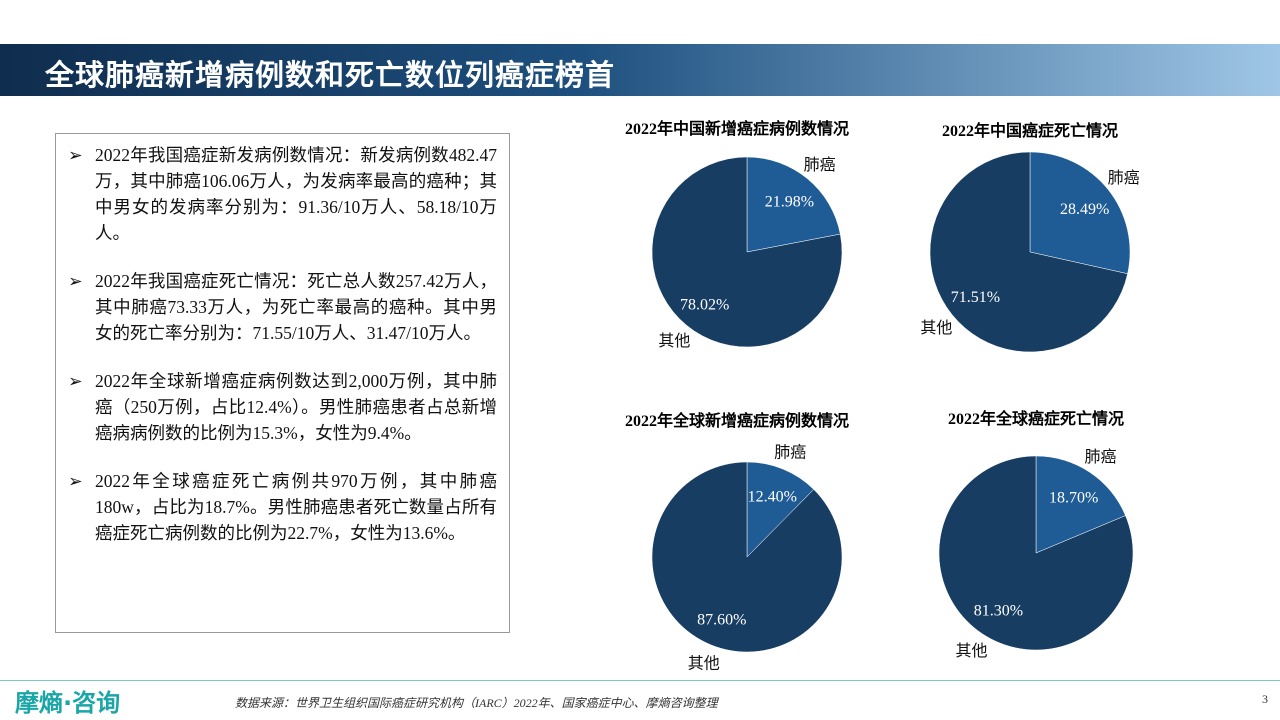 The width and height of the screenshot is (1280, 720). Describe the element at coordinates (737, 128) in the screenshot. I see `chart-title: 2022年中国新增癌症病例数情况` at that location.